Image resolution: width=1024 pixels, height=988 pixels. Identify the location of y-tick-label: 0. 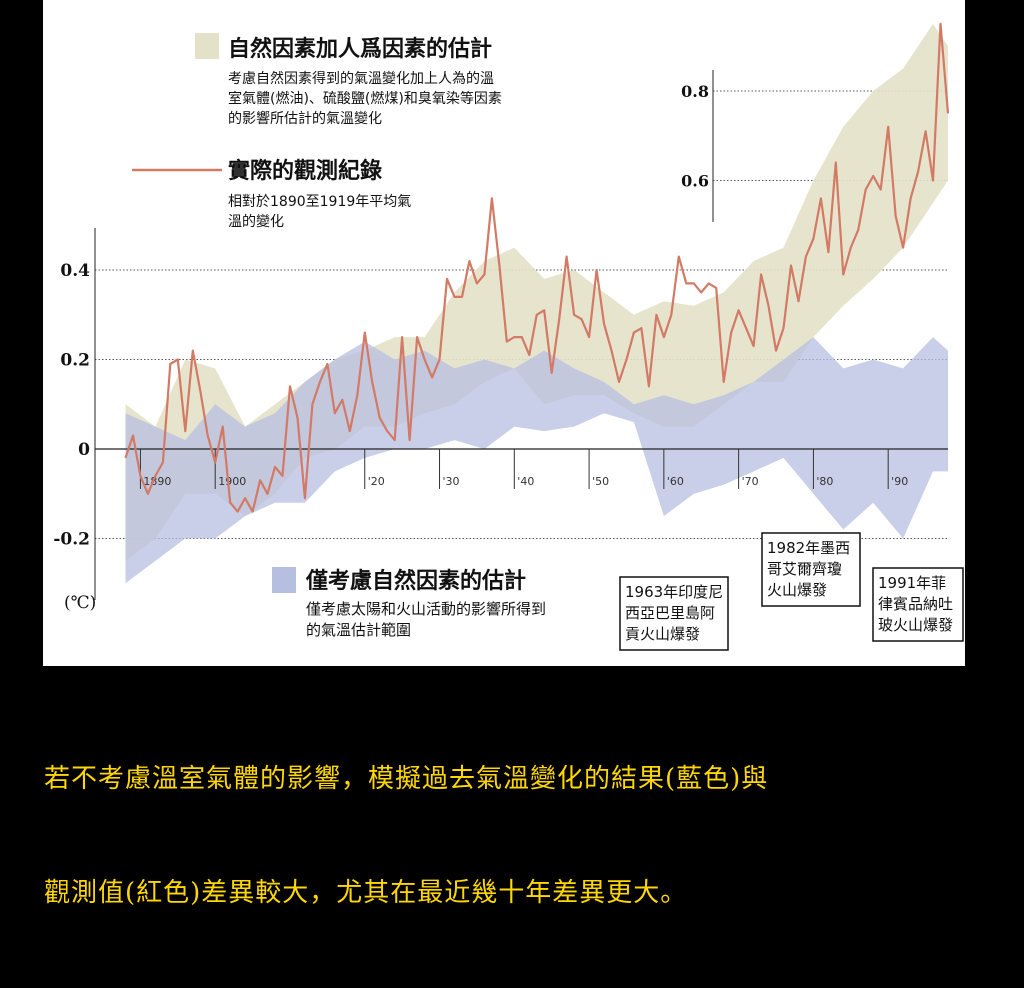
(84, 450).